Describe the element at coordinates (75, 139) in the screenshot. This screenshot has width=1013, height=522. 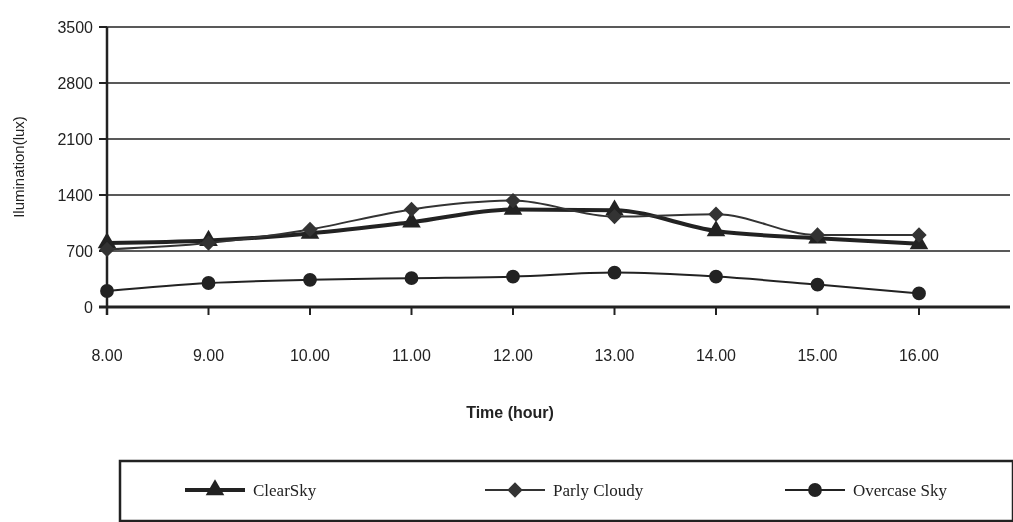
I see `y-tick-label: 2100` at that location.